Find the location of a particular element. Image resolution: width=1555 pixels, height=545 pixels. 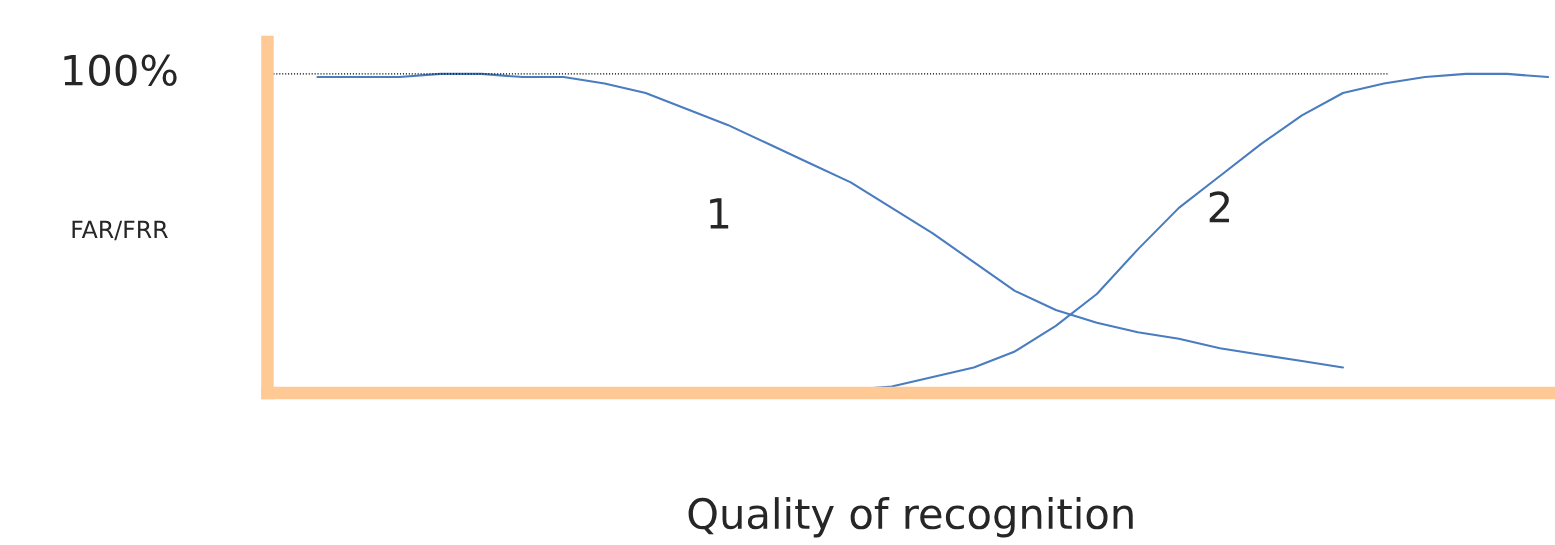

ref-line-label: 100% is located at coordinates (120, 70).